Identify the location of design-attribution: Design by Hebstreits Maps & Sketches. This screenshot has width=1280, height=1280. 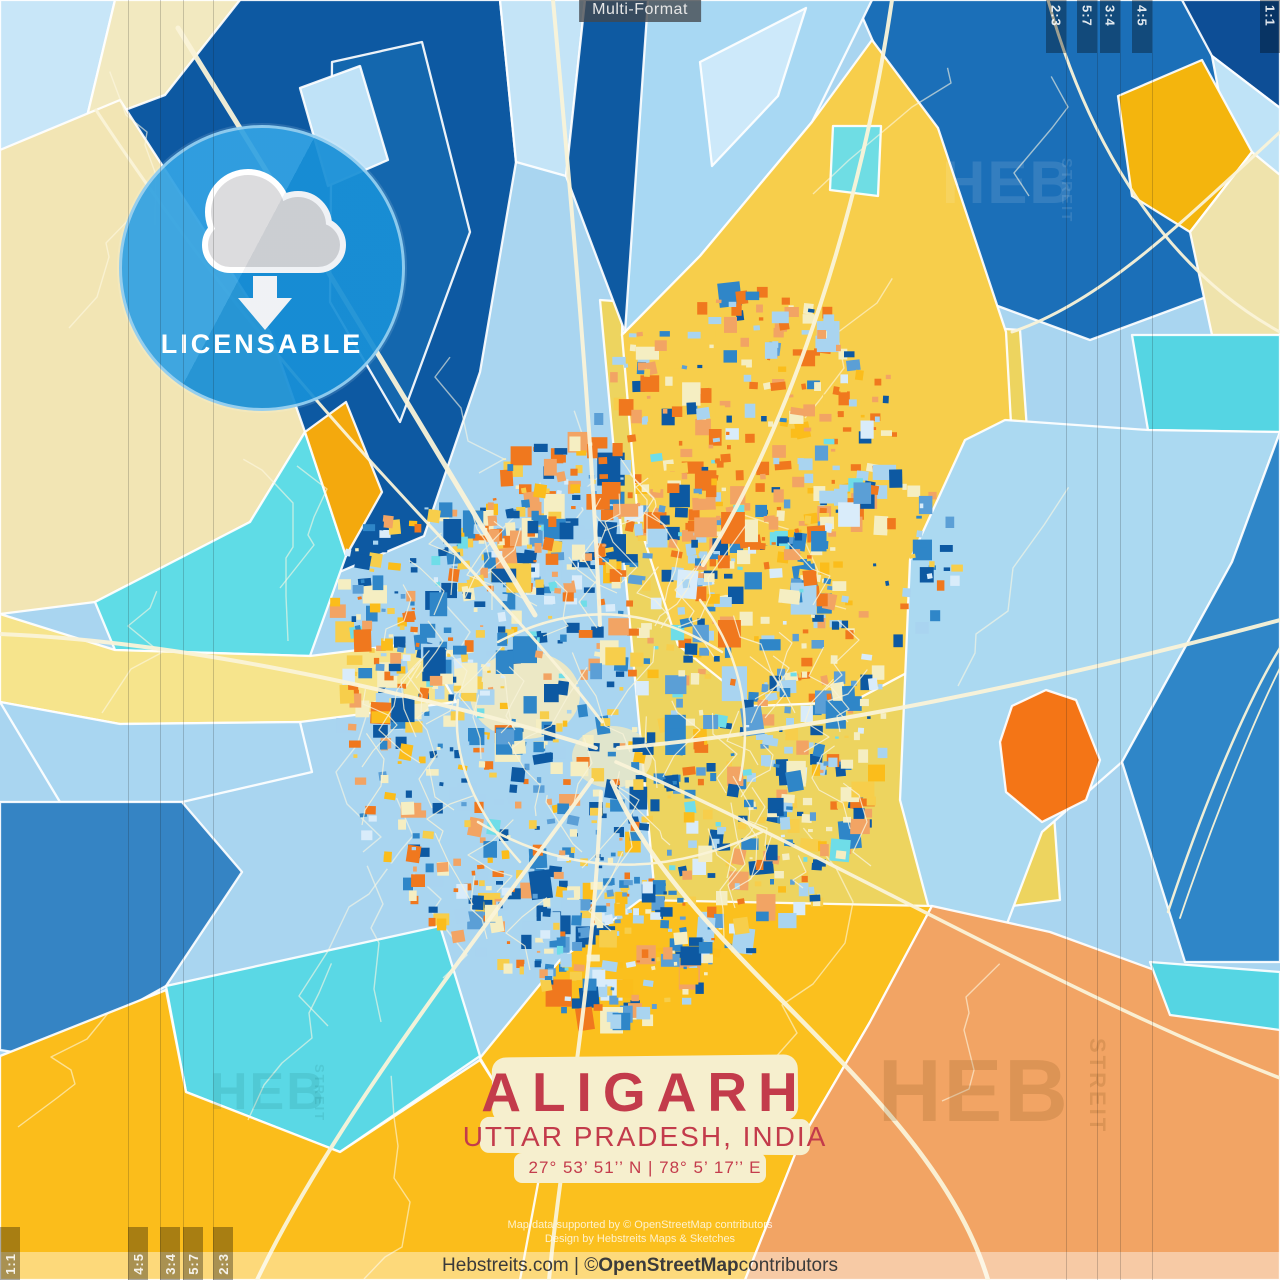
(640, 1239).